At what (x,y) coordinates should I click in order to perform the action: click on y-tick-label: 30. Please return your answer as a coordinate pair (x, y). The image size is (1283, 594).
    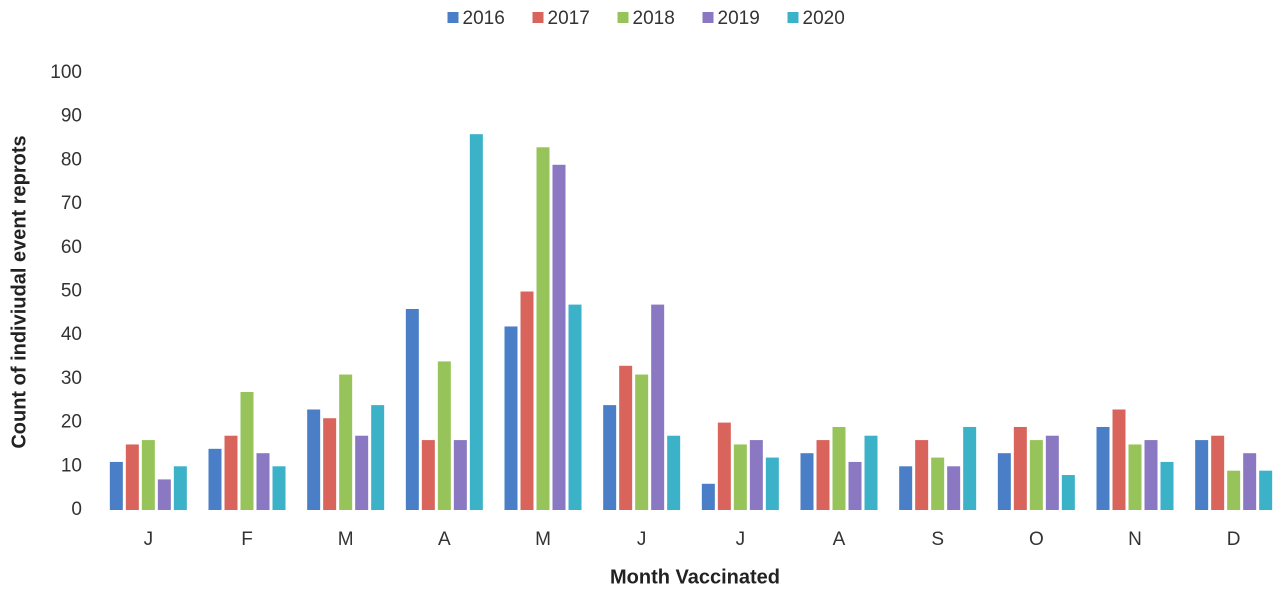
    Looking at the image, I should click on (71, 378).